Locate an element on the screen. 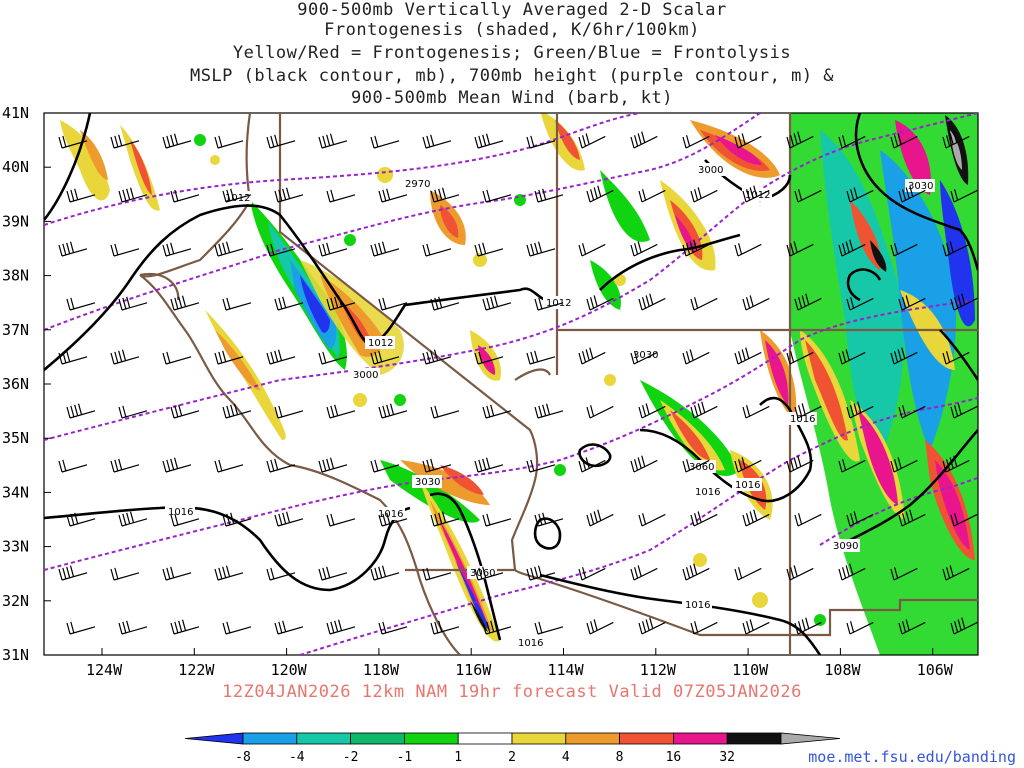  height-label: 2970 is located at coordinates (417, 183).